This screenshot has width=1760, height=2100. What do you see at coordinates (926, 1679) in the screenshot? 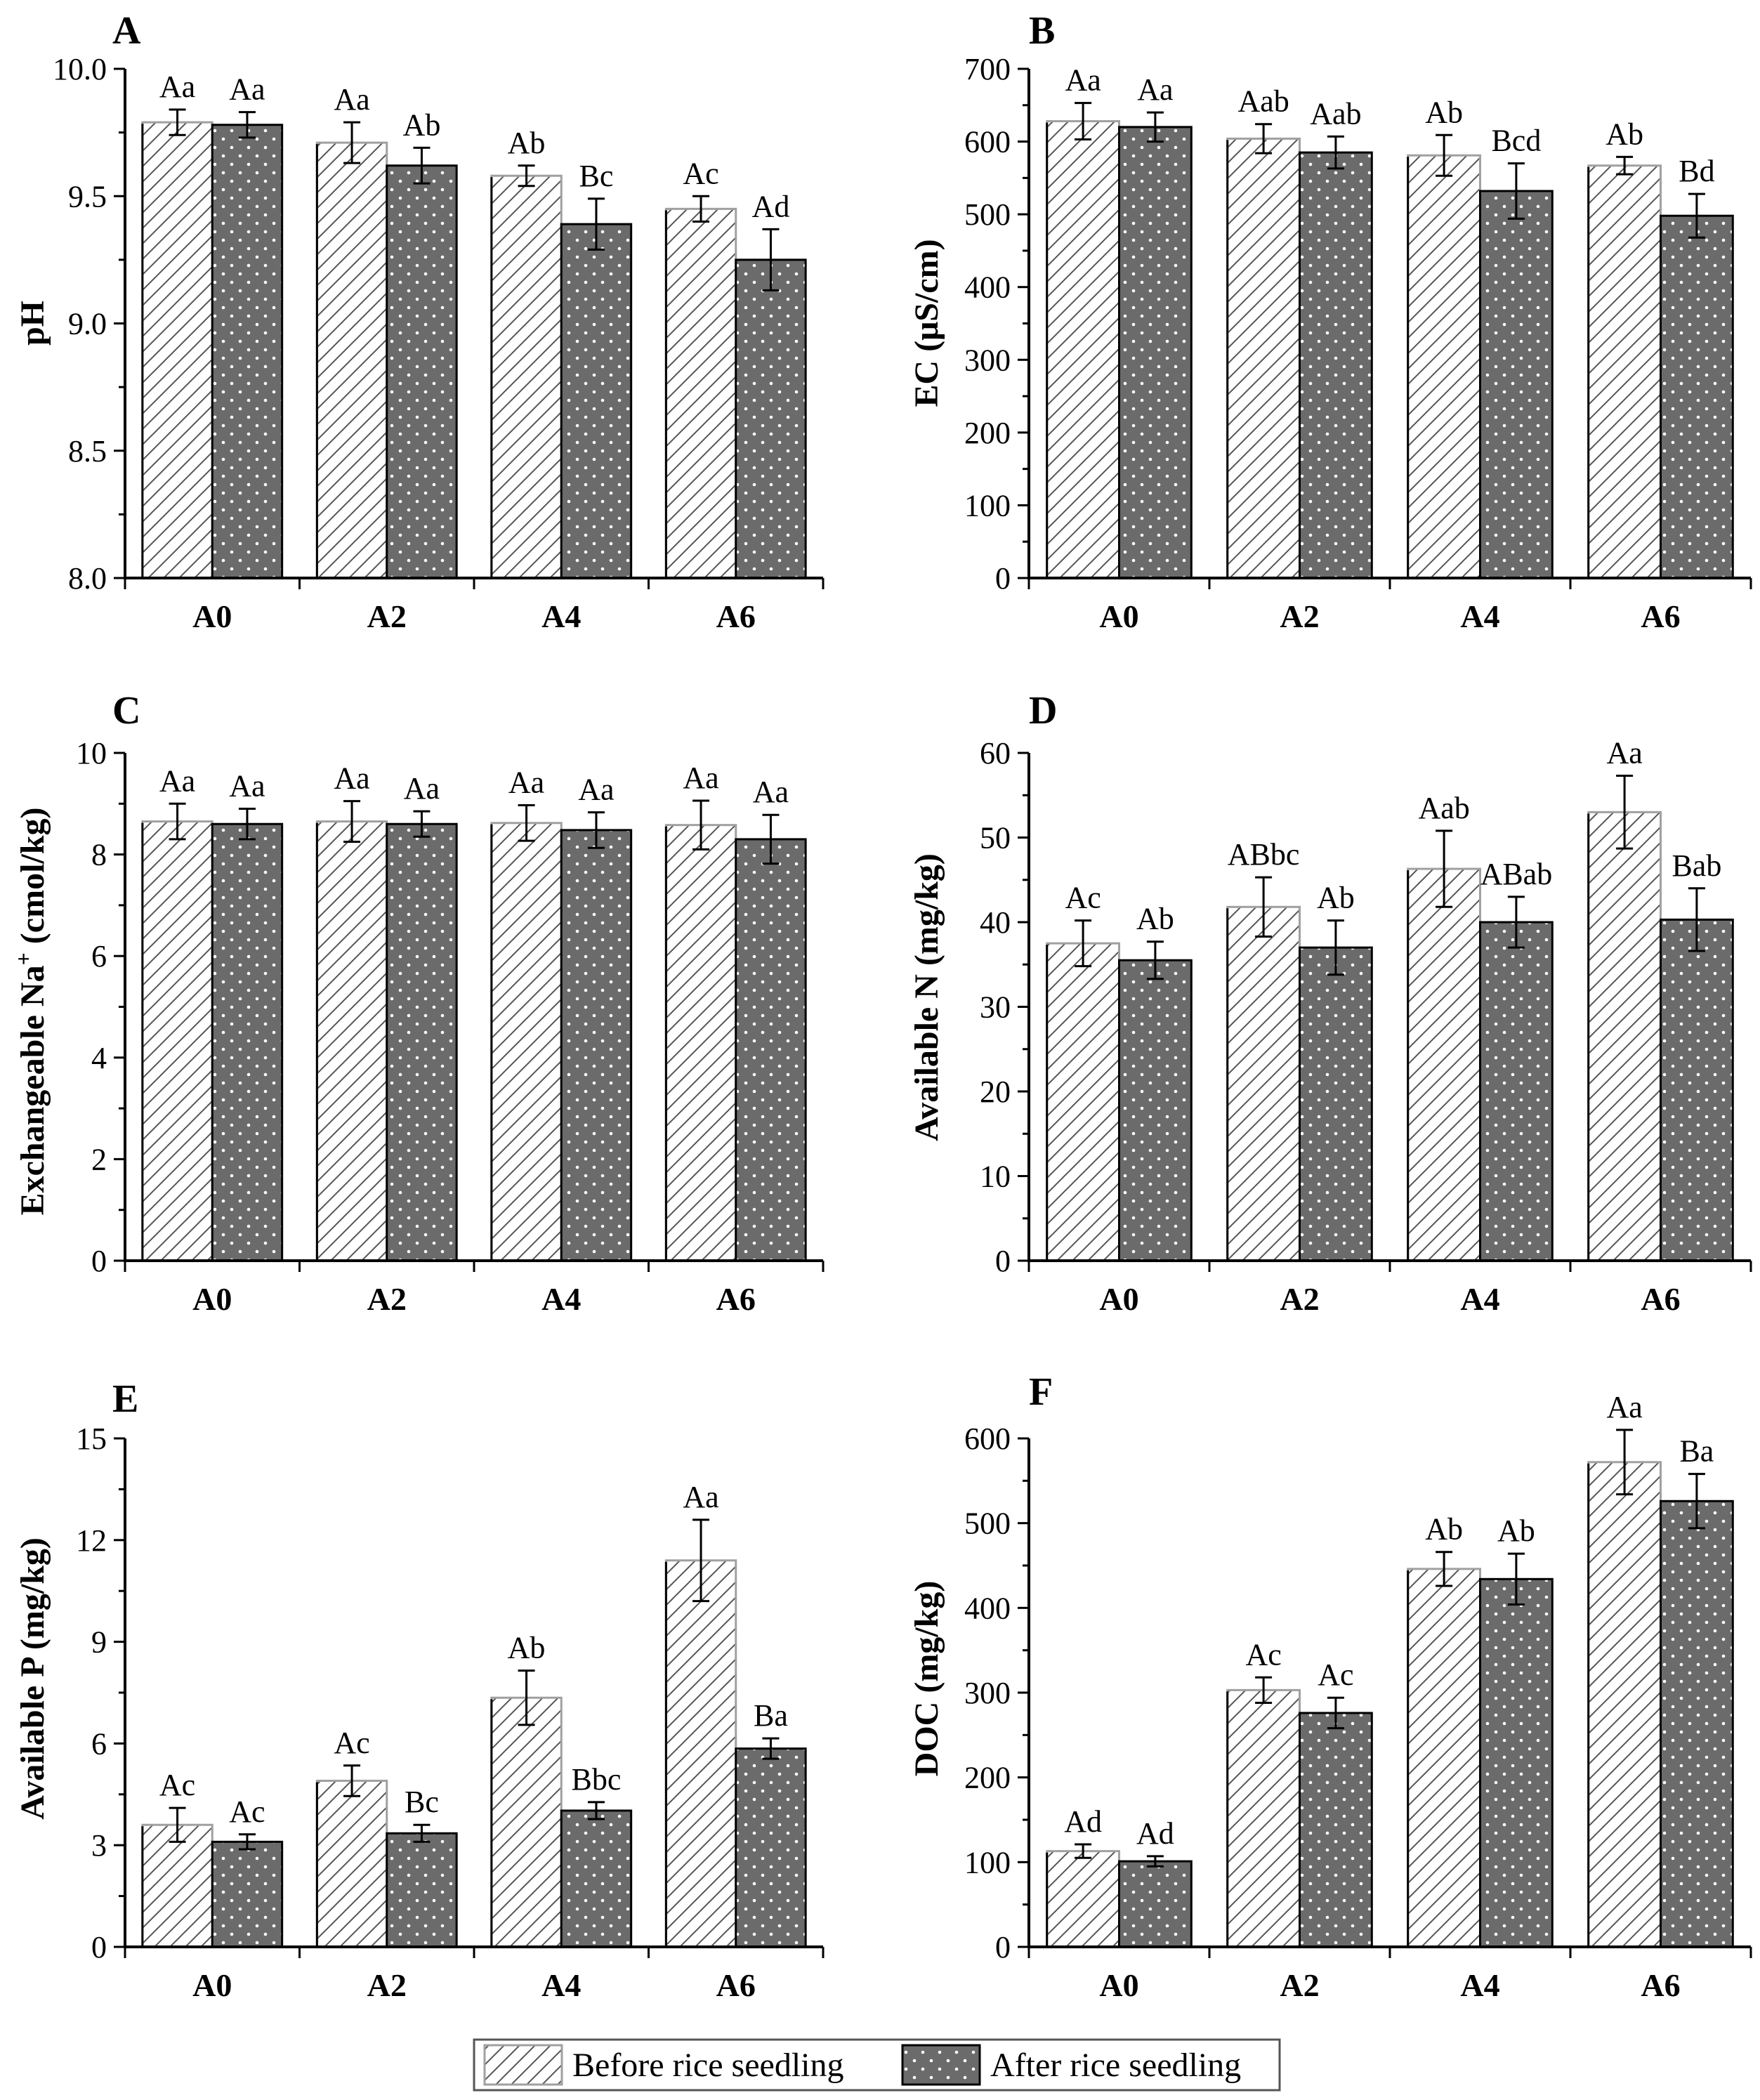
I see `y-axis-label: DOC (mg/kg)` at bounding box center [926, 1679].